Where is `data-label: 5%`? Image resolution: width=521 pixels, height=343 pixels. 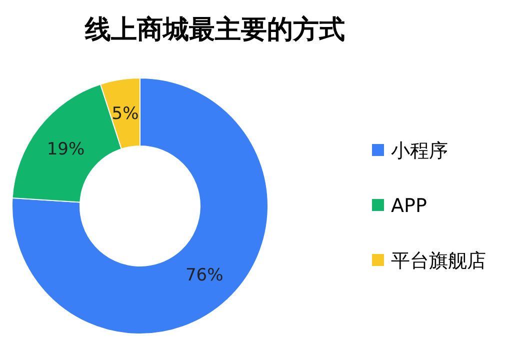
data-label: 5% is located at coordinates (125, 114).